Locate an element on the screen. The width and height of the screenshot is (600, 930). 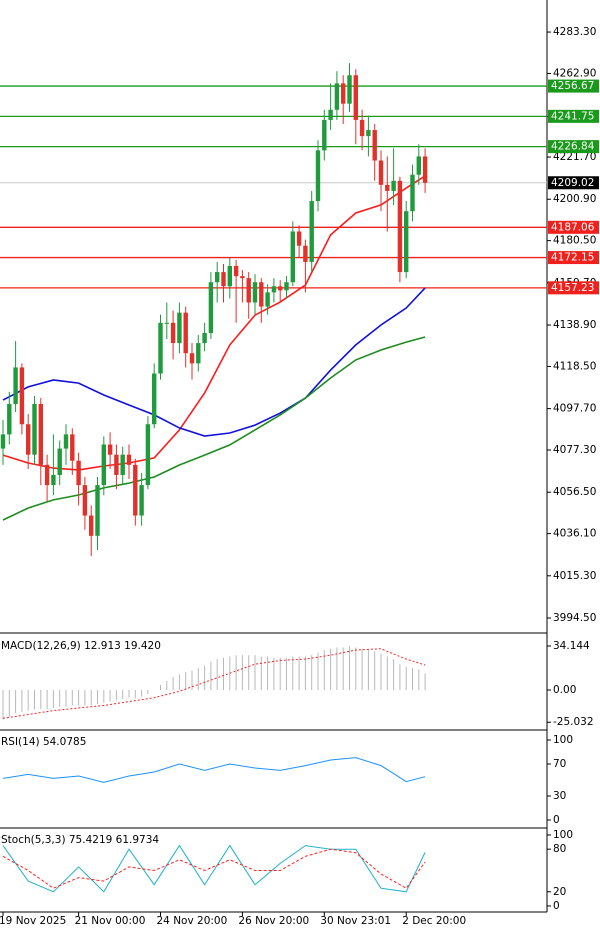
y-tick-label: 4262.90 is located at coordinates (574, 73).